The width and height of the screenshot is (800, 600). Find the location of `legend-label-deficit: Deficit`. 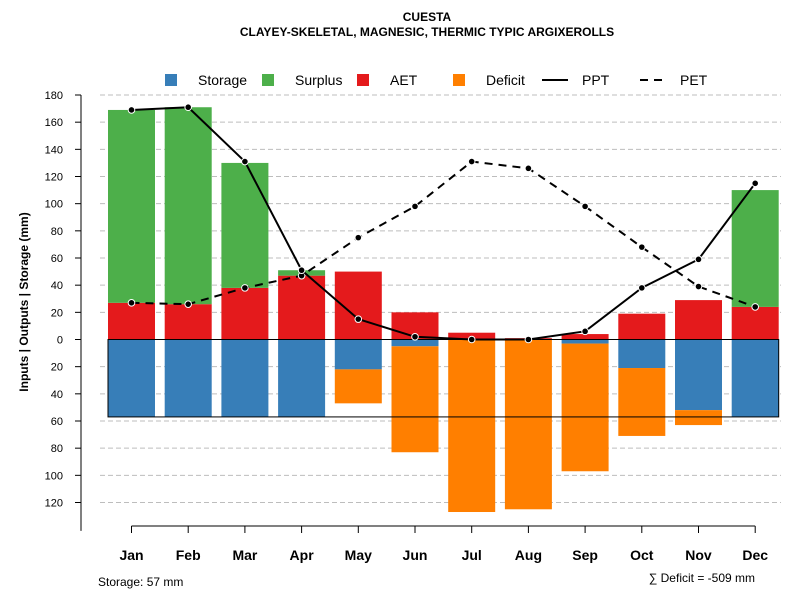

legend-label-deficit: Deficit is located at coordinates (505, 80).